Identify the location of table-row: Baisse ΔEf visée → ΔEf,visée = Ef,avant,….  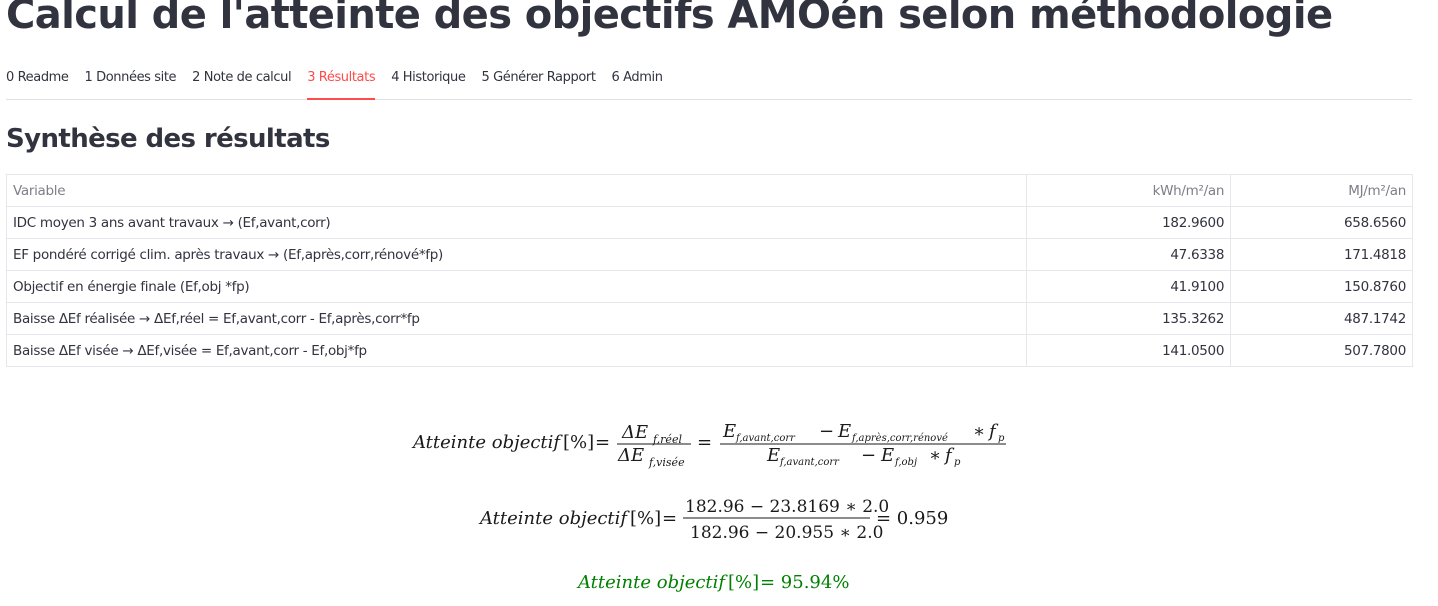
(709, 350).